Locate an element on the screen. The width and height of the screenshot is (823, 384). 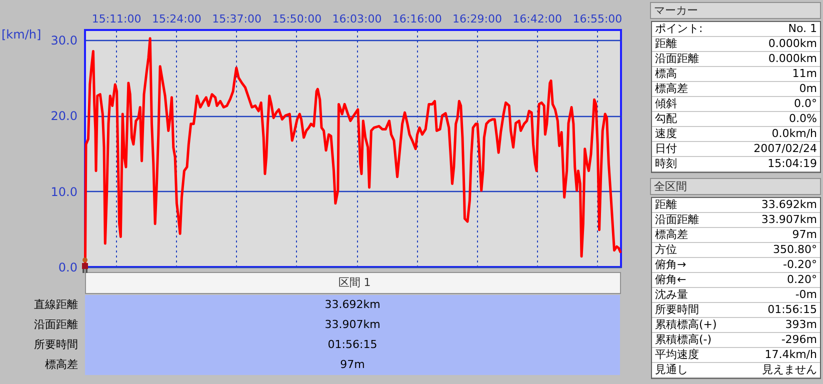
x-tick-label: 16:55:00 is located at coordinates (597, 19).